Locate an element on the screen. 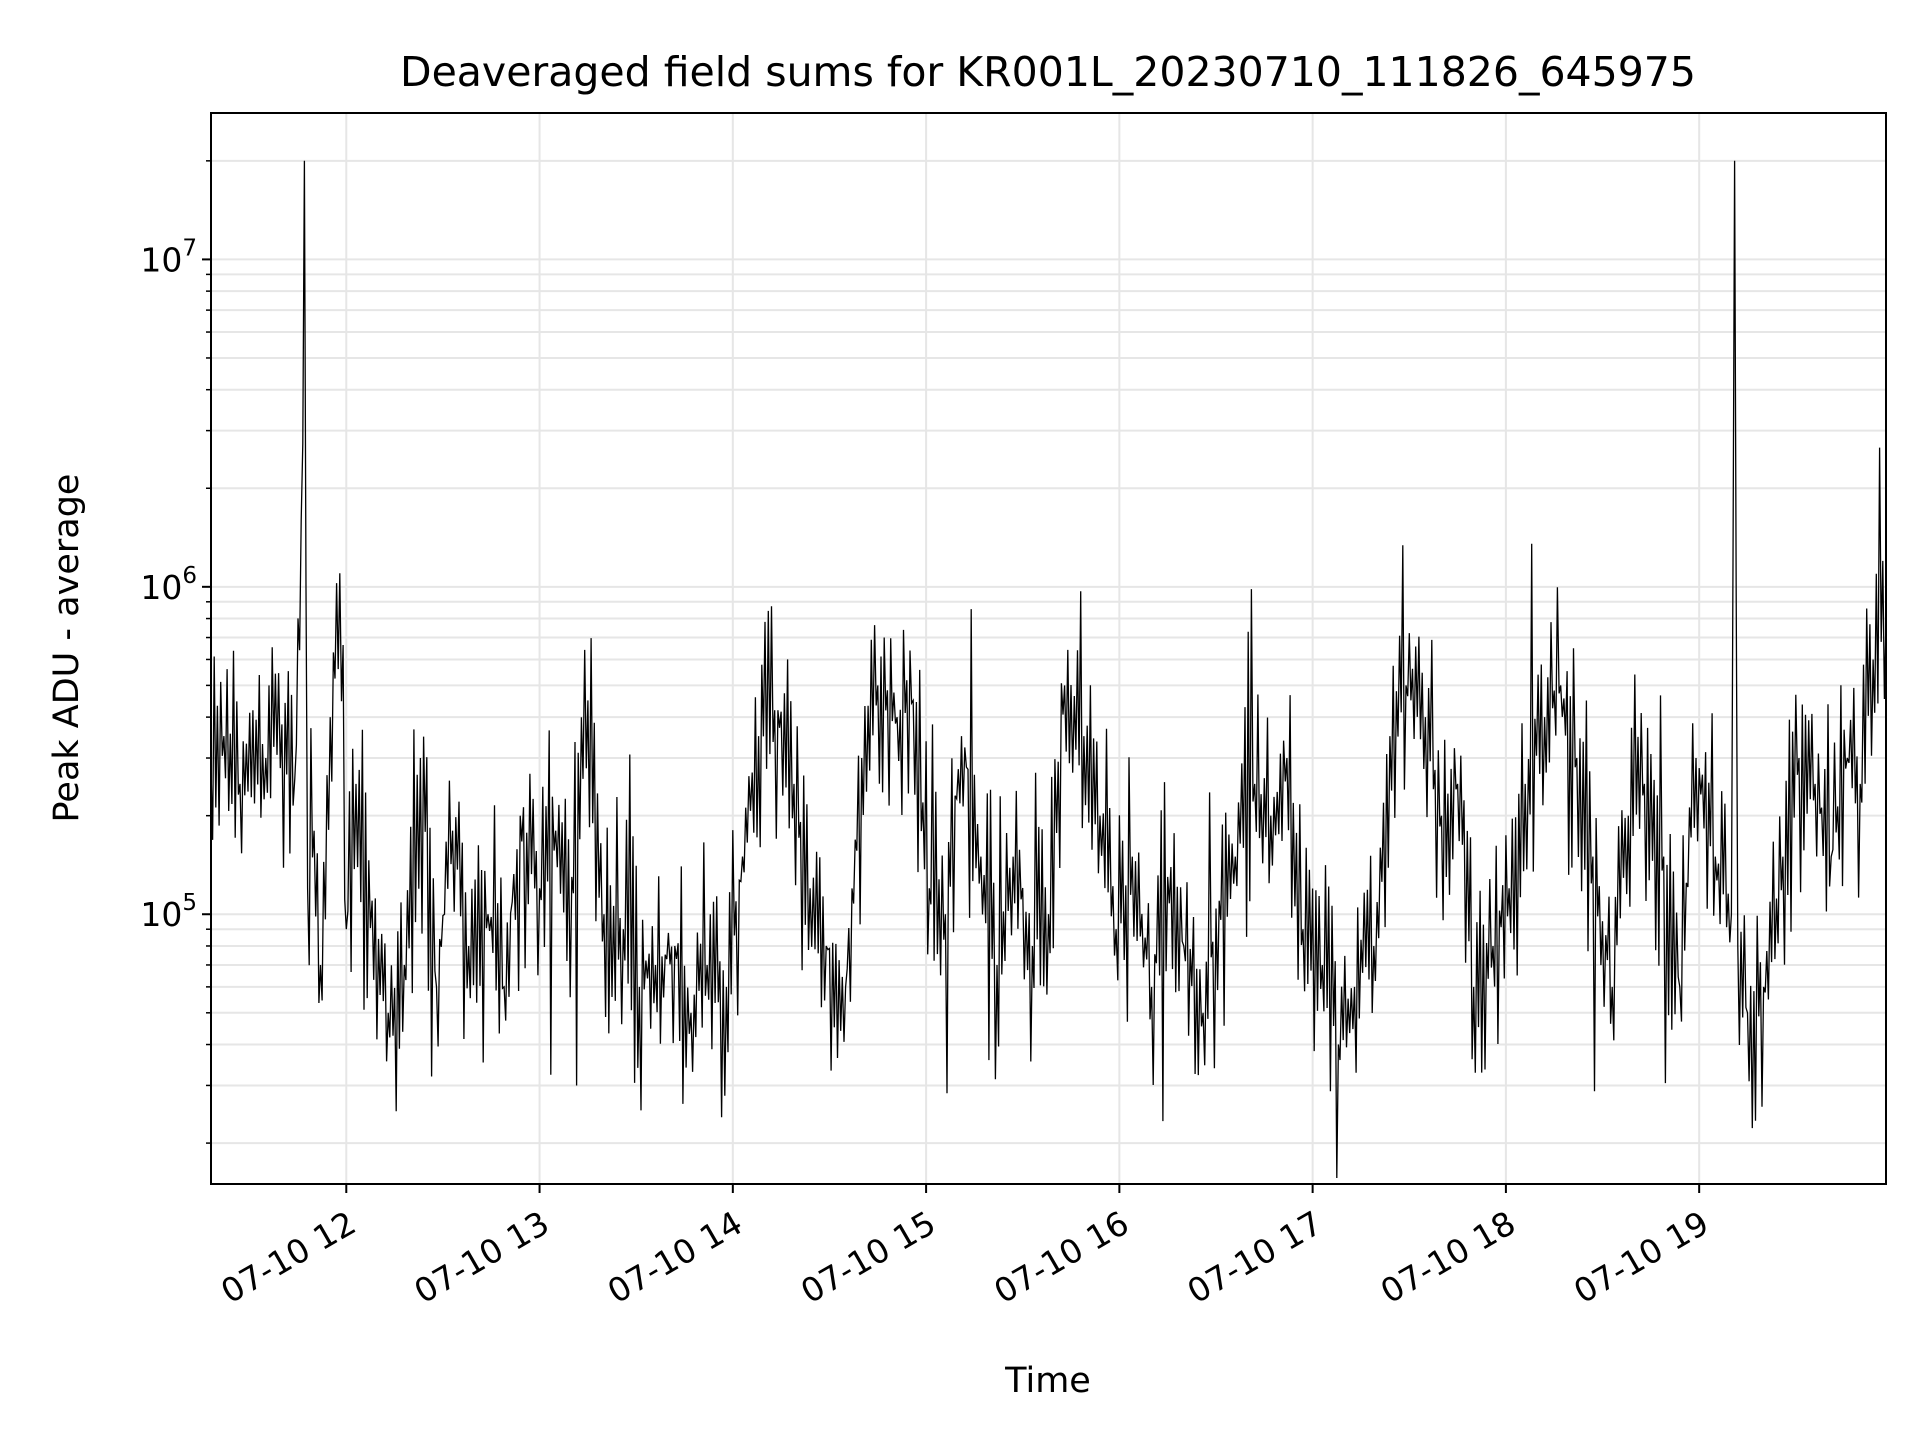 The image size is (1920, 1440). y-tick-label: 10⁷ is located at coordinates (168, 257).